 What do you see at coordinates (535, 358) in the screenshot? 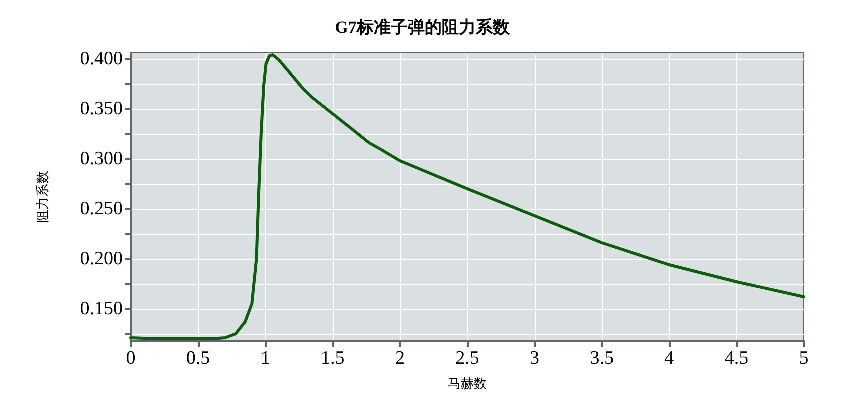
I see `x-tick-label: 3` at bounding box center [535, 358].